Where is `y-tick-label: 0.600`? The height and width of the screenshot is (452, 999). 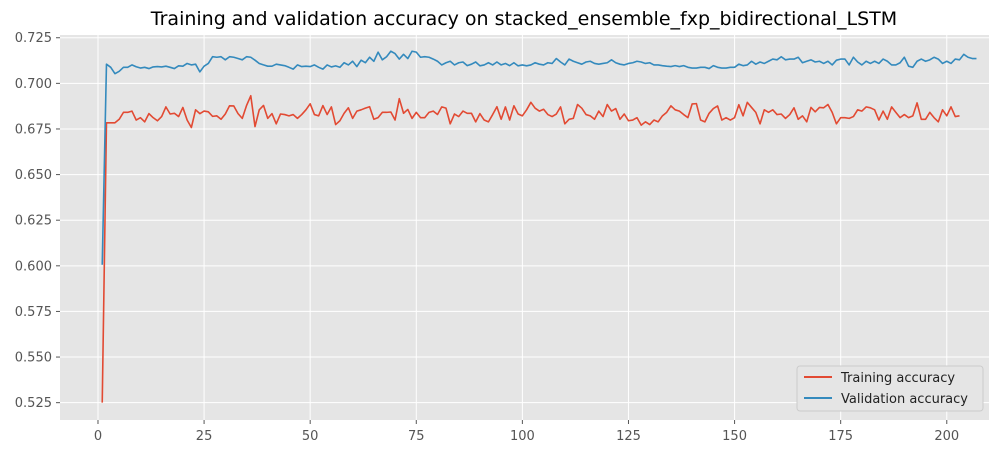
y-tick-label: 0.600 is located at coordinates (33, 266).